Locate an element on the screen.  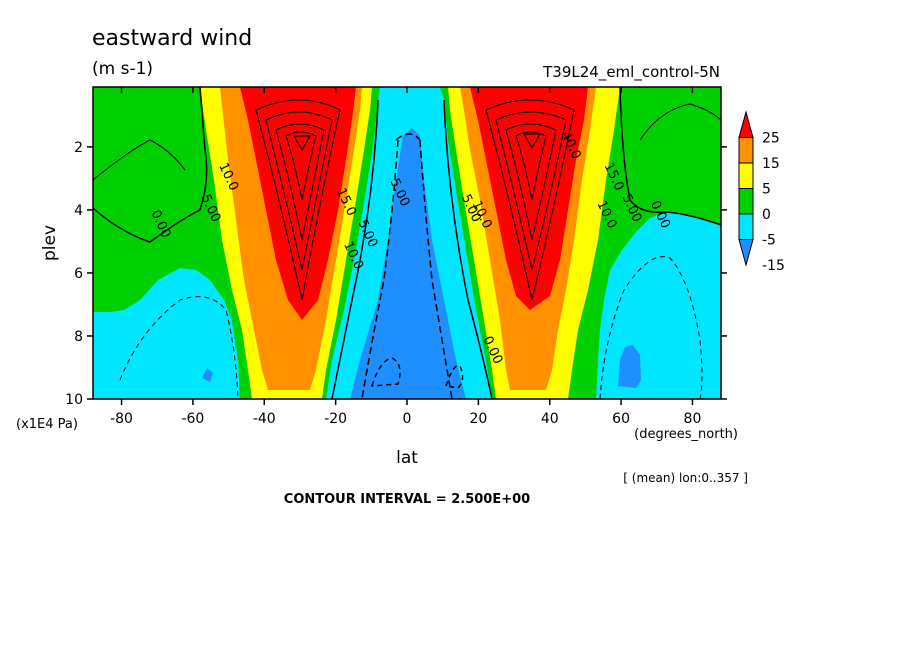
y-axis-label: plev is located at coordinates (50, 243).